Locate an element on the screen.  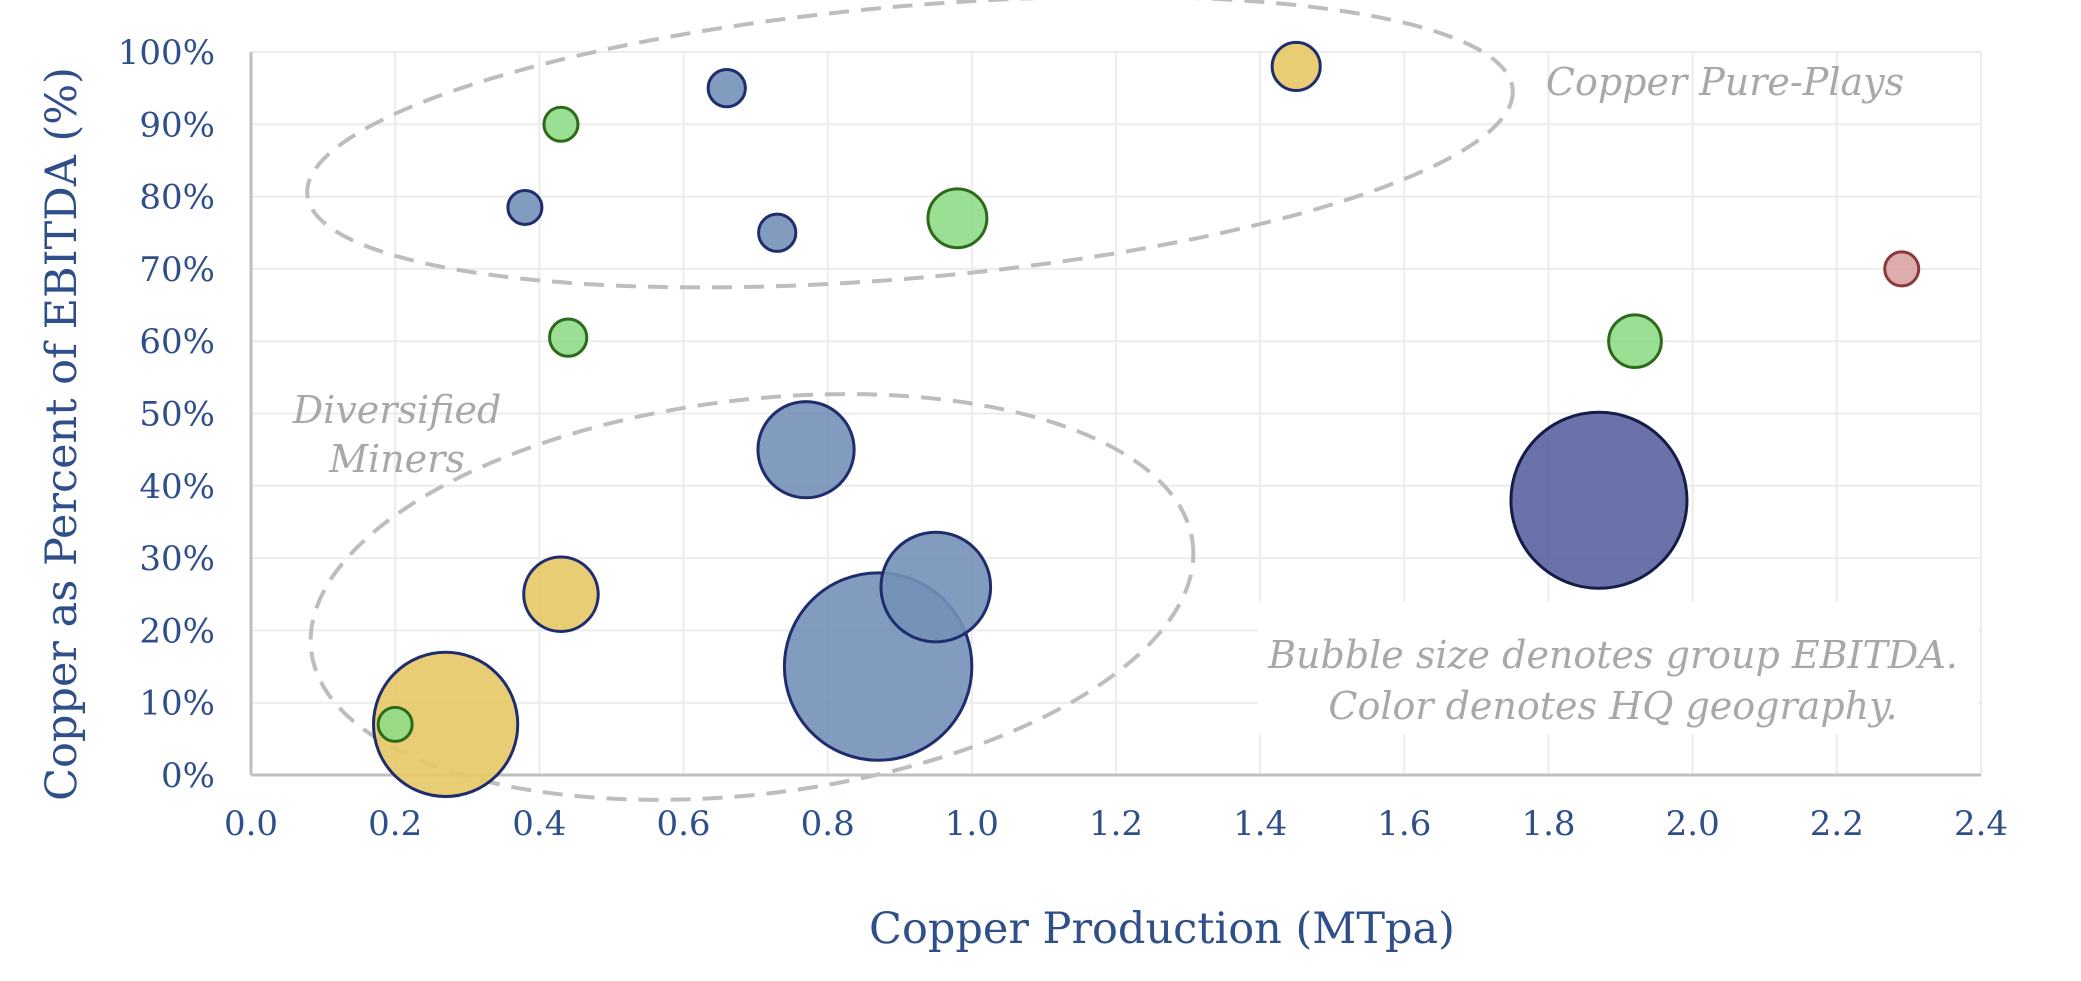
x-tick-label: 1.0 is located at coordinates (972, 824).